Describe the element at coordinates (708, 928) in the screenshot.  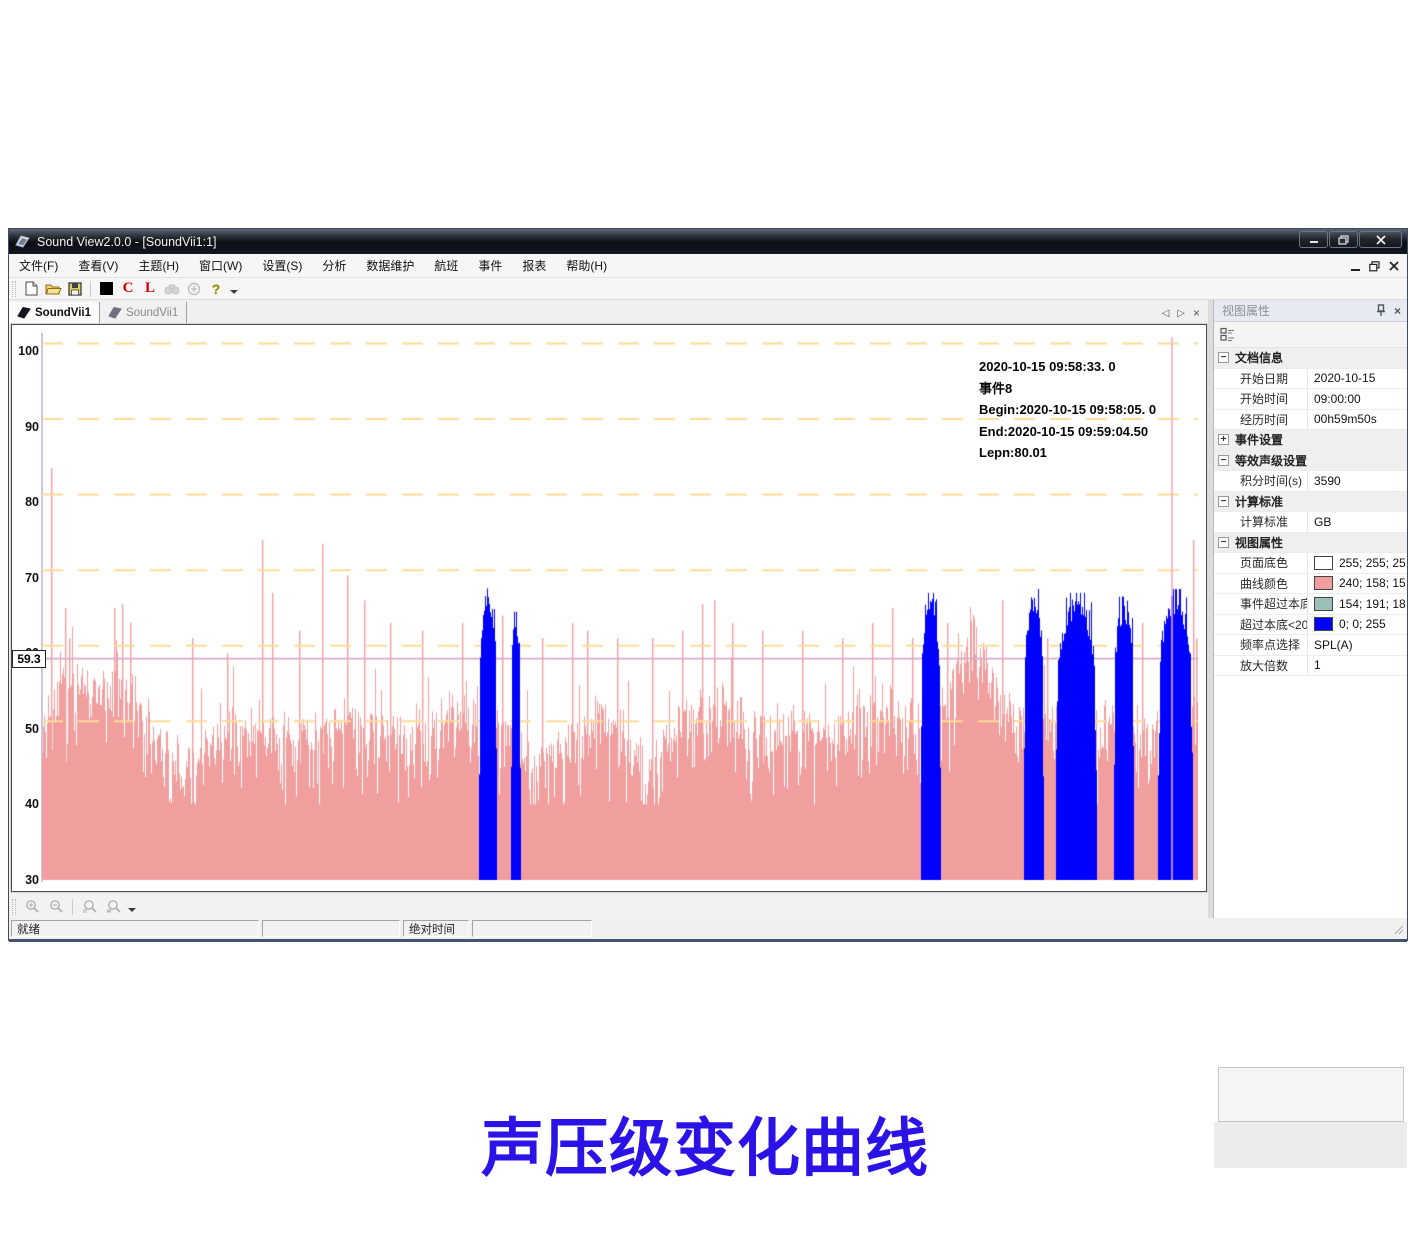
I see `status-bar: 就绪 绝对时间` at that location.